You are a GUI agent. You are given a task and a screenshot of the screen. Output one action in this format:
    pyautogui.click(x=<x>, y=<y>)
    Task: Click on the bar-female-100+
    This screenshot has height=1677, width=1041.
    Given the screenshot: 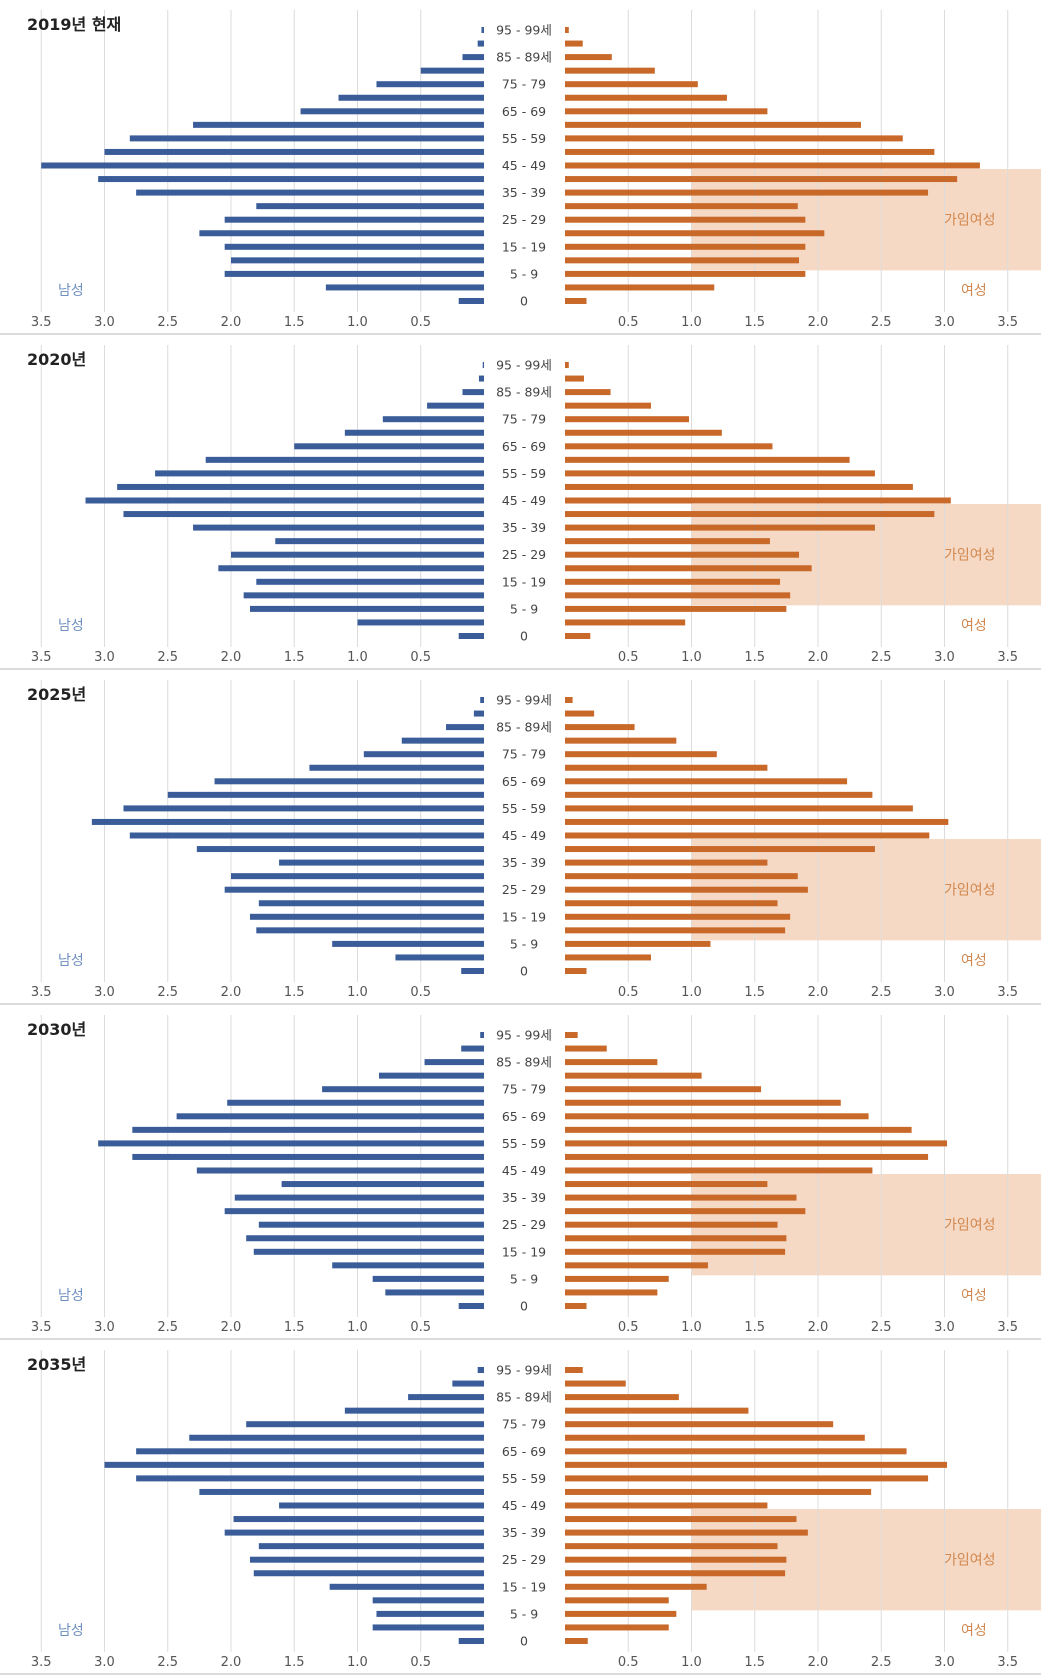 What is the action you would take?
    pyautogui.click(x=567, y=30)
    